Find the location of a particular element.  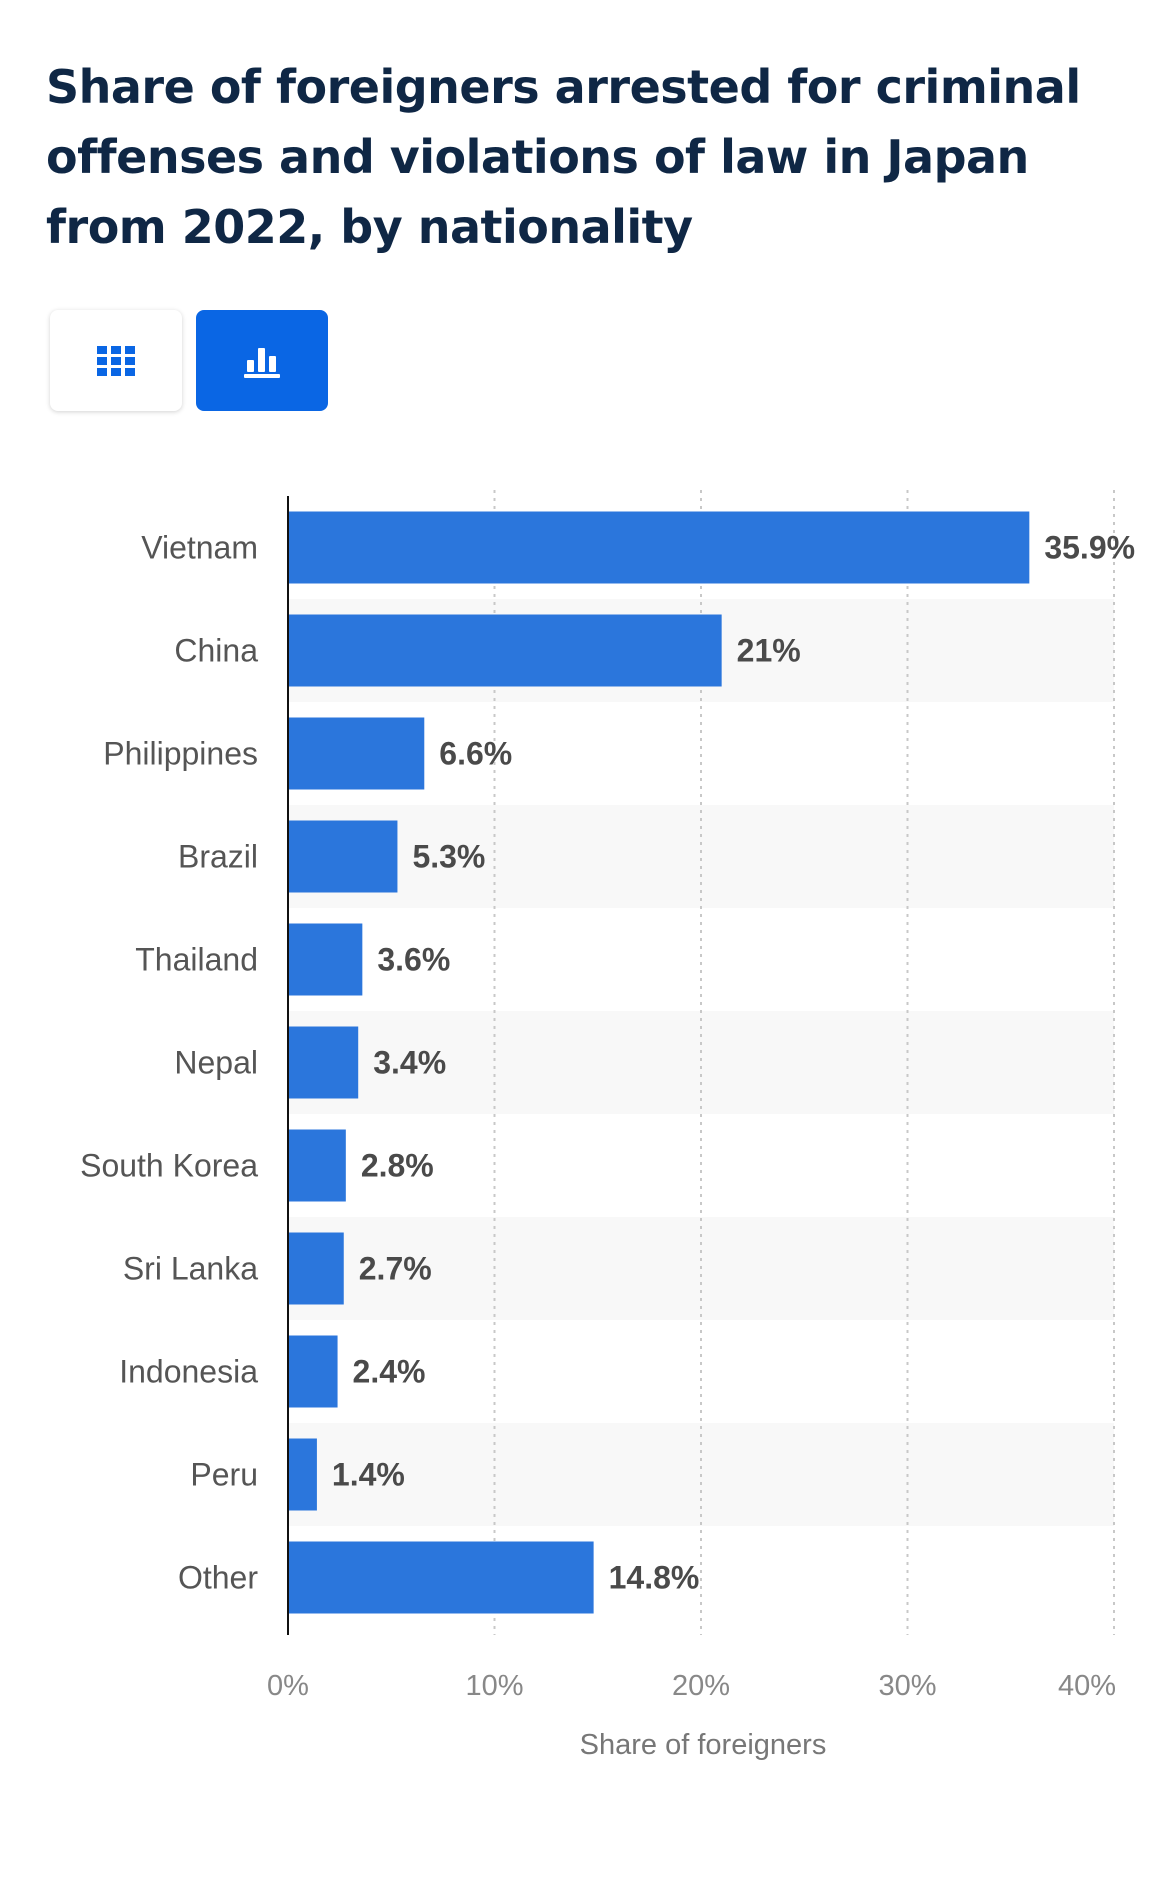

x-axis-title: Share of foreigners is located at coordinates (703, 1745).